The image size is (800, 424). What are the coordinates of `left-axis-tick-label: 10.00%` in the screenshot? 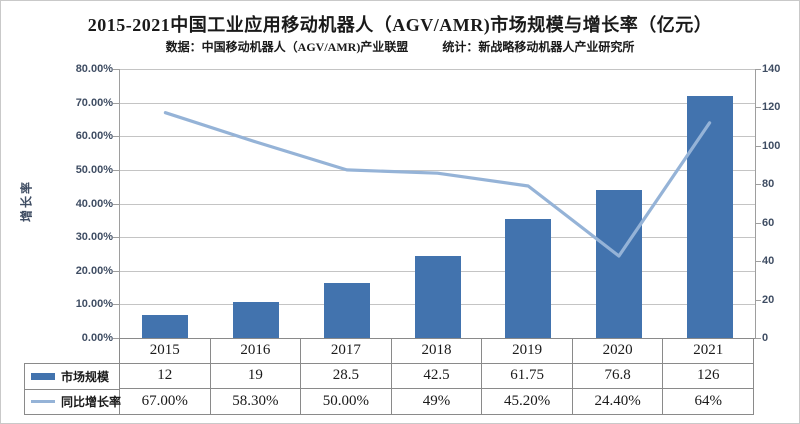 It's located at (94, 304).